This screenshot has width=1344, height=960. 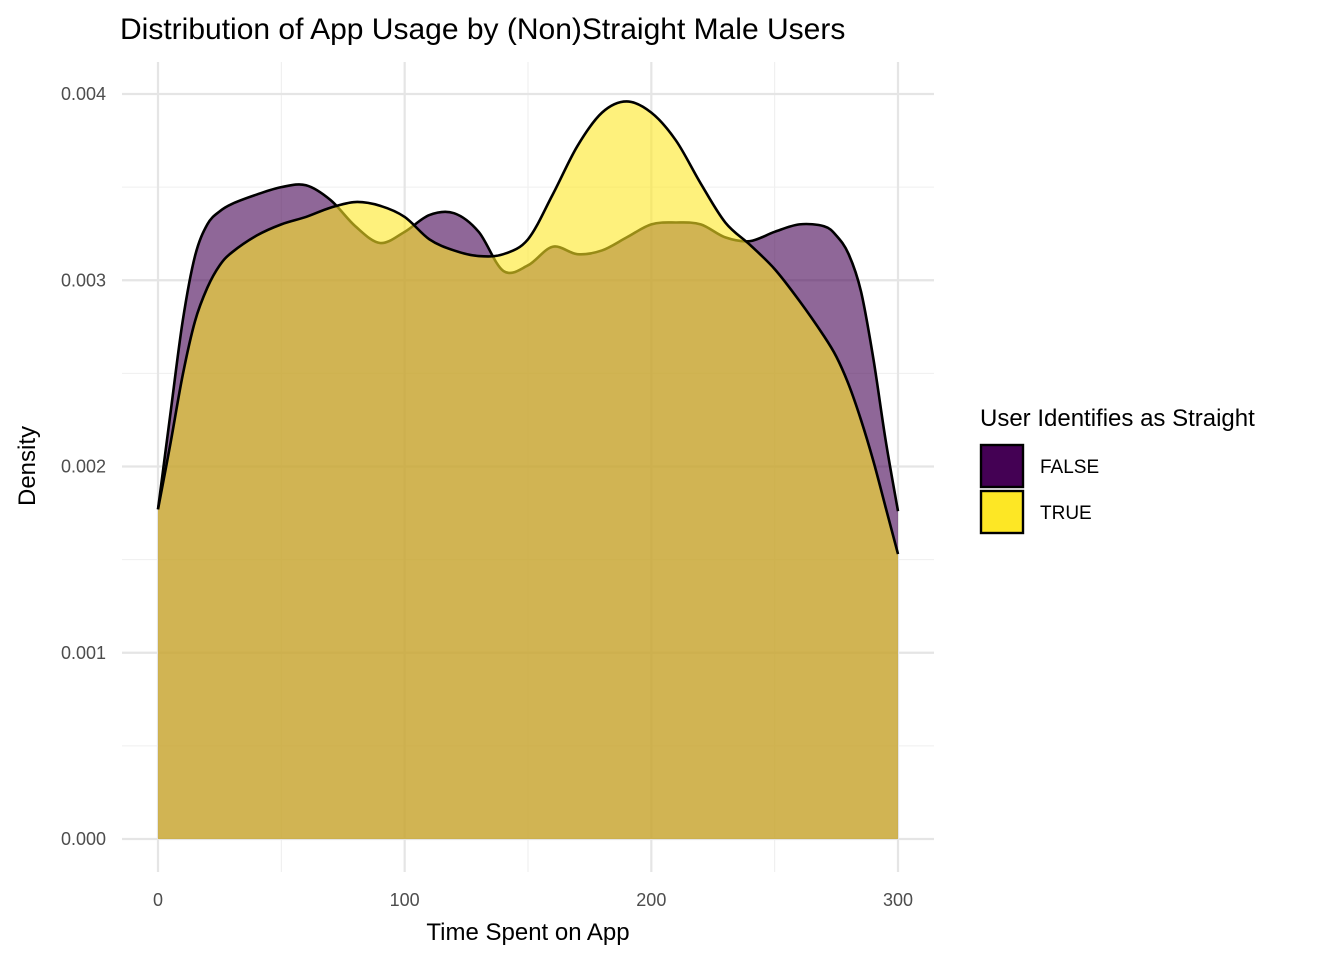 I want to click on legend: User Identifies as Straight FALSE TRUE, so click(x=1117, y=470).